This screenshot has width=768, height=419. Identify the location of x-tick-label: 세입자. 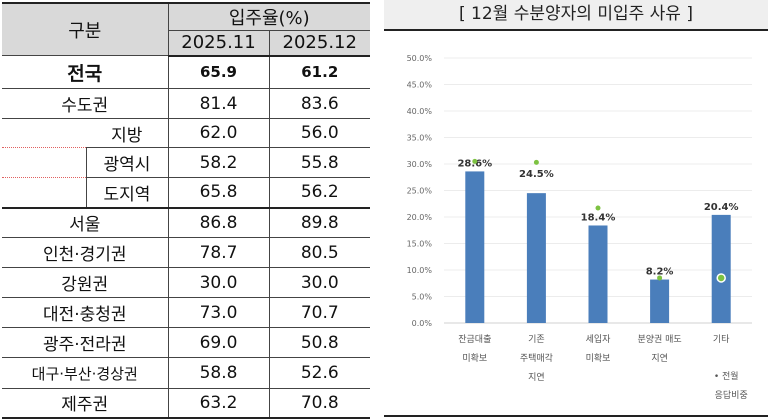
(599, 339).